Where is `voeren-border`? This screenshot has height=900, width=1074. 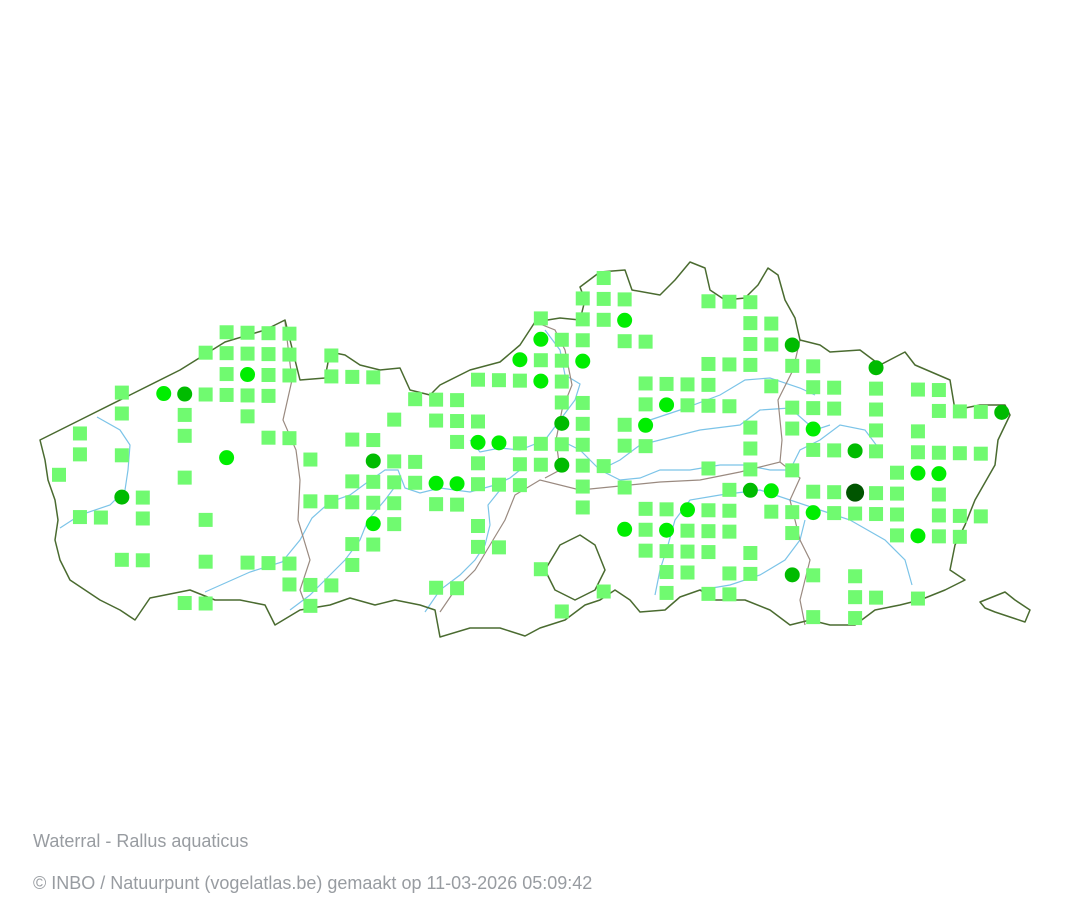
voeren-border is located at coordinates (1005, 607).